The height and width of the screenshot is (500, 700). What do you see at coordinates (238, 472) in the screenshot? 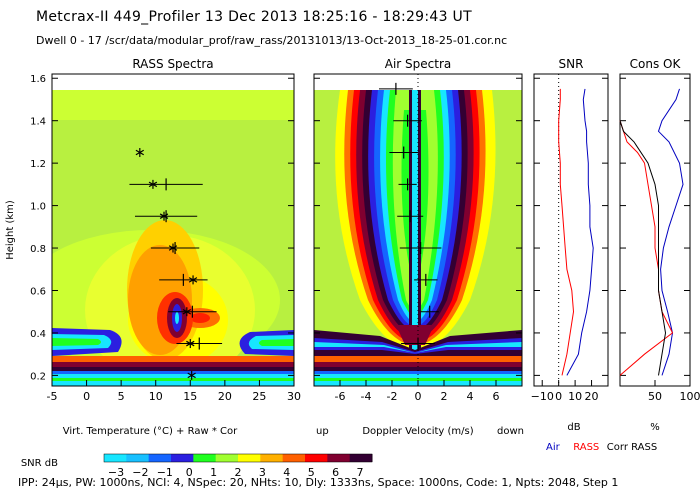
I see `colorbar-tick-label: 2` at bounding box center [238, 472].